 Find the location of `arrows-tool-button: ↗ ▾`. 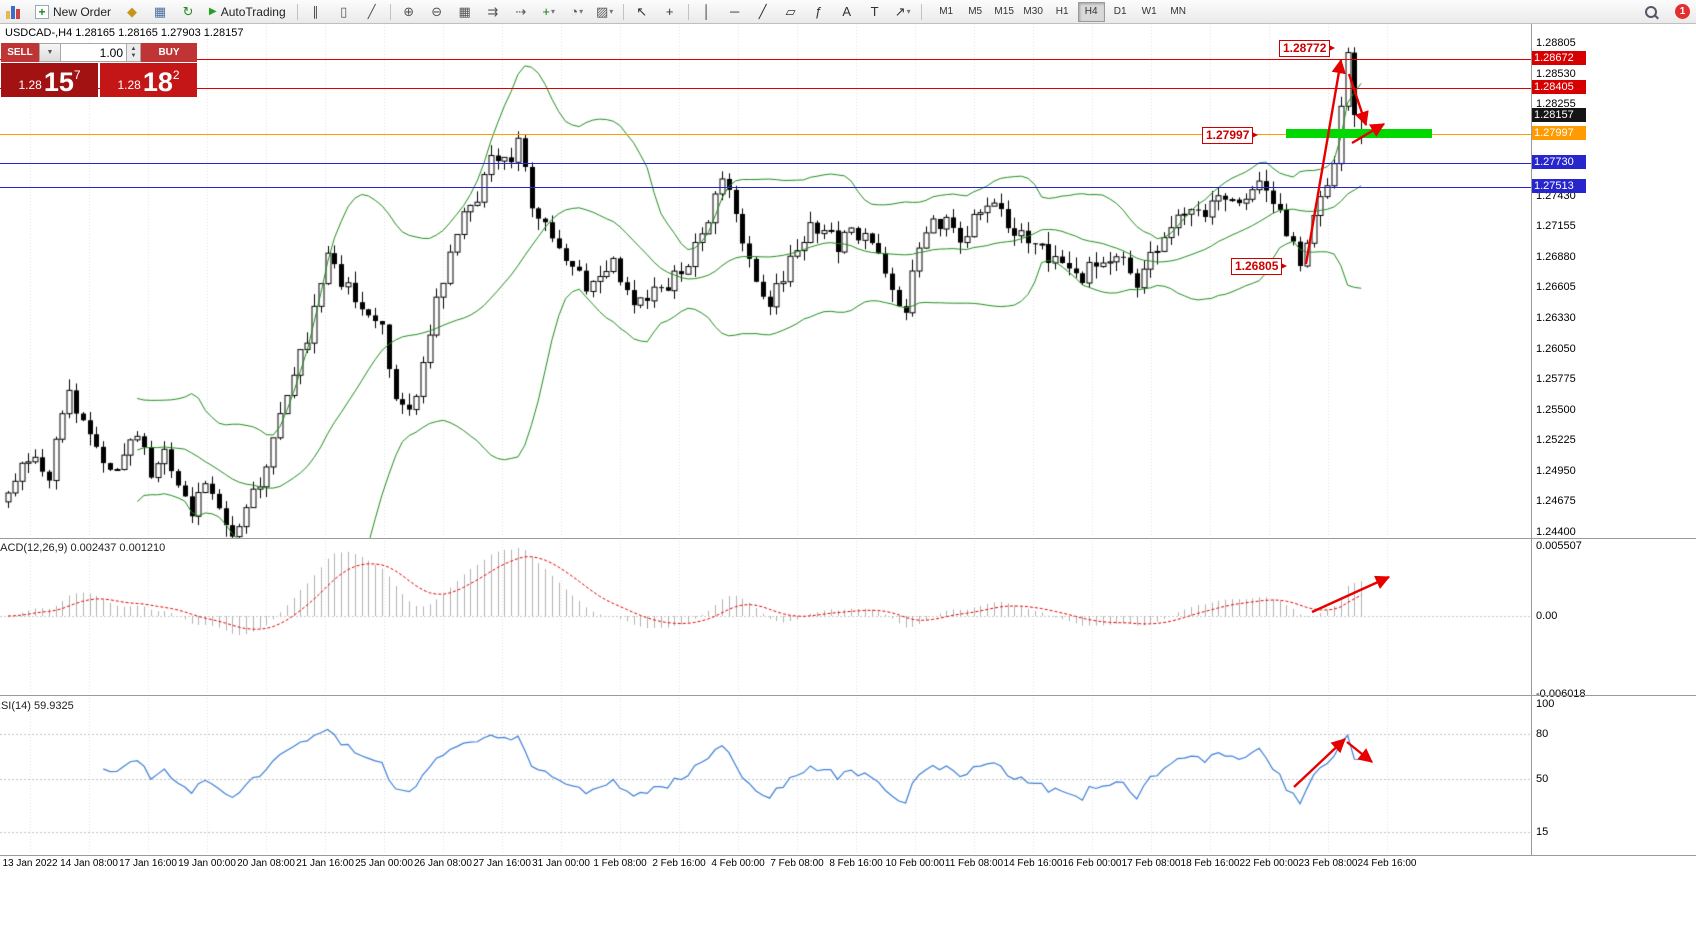

arrows-tool-button: ↗ ▾ is located at coordinates (903, 12).